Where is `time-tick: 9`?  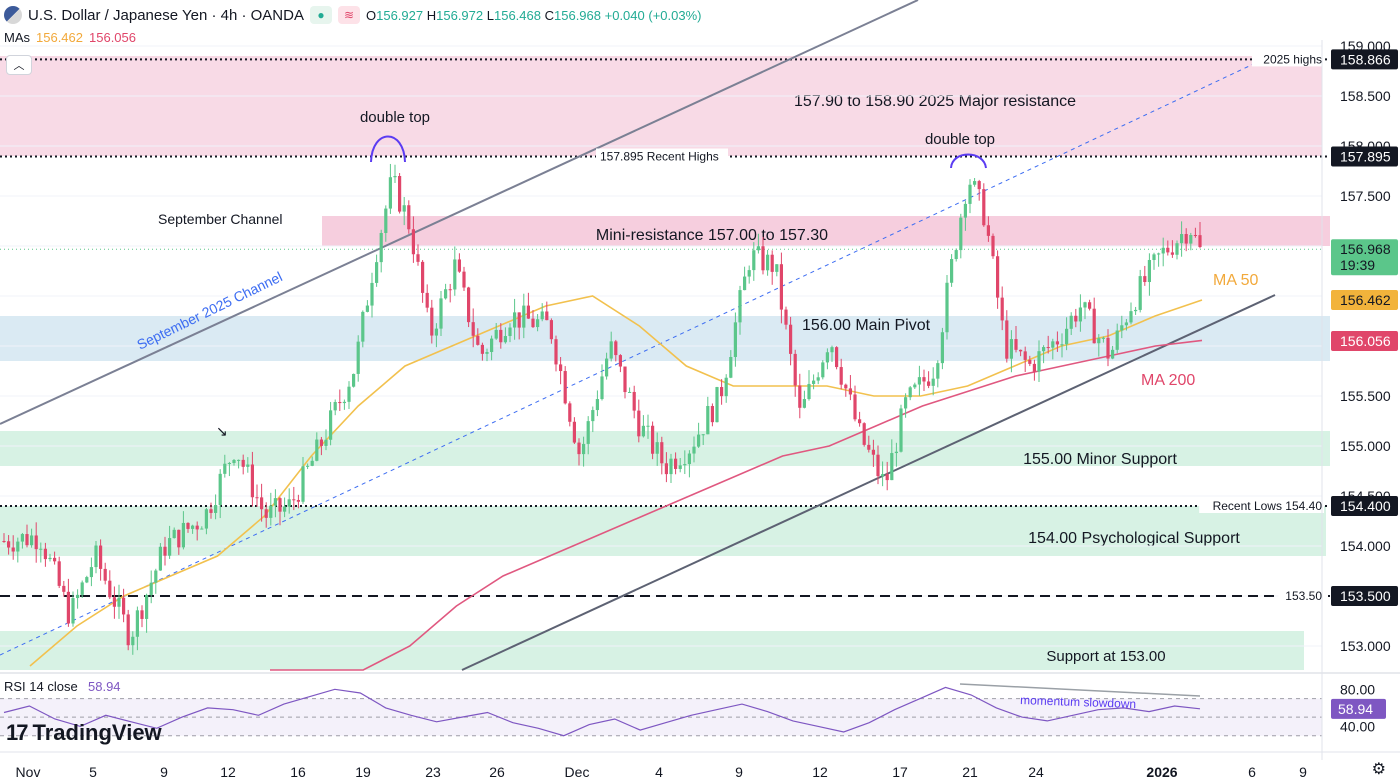
time-tick: 9 is located at coordinates (1303, 772).